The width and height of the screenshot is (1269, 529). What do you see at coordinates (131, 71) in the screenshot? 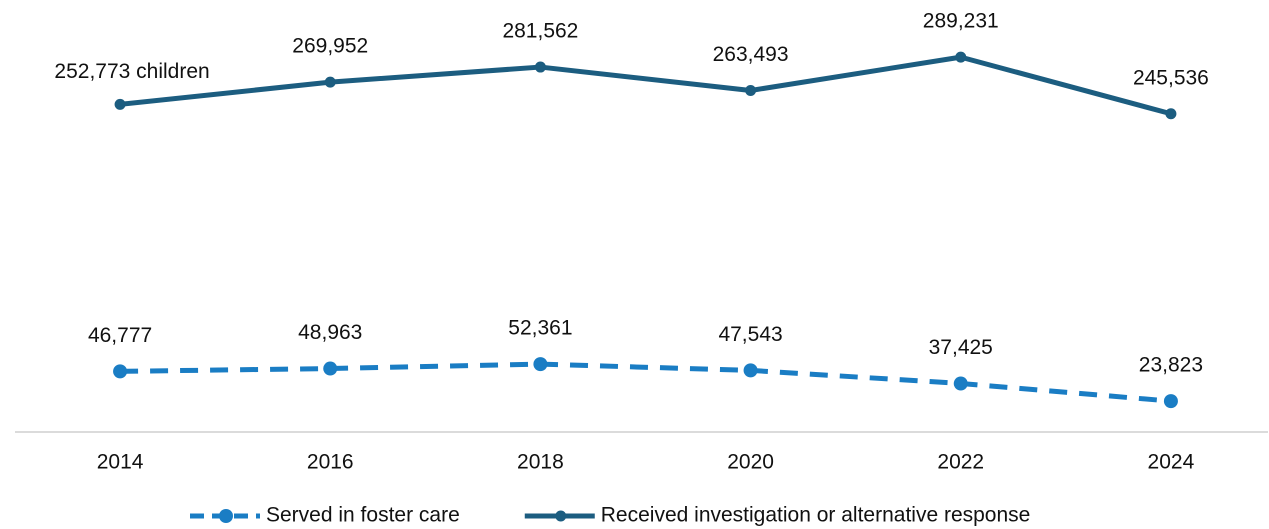
I see `data-label: 252,773 children` at bounding box center [131, 71].